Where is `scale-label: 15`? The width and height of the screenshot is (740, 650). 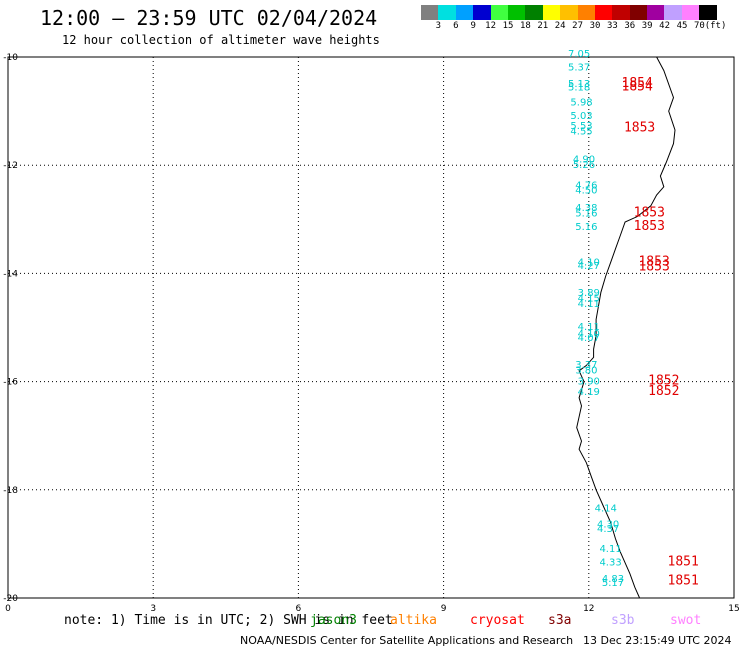
scale-label: 15 is located at coordinates (508, 26).